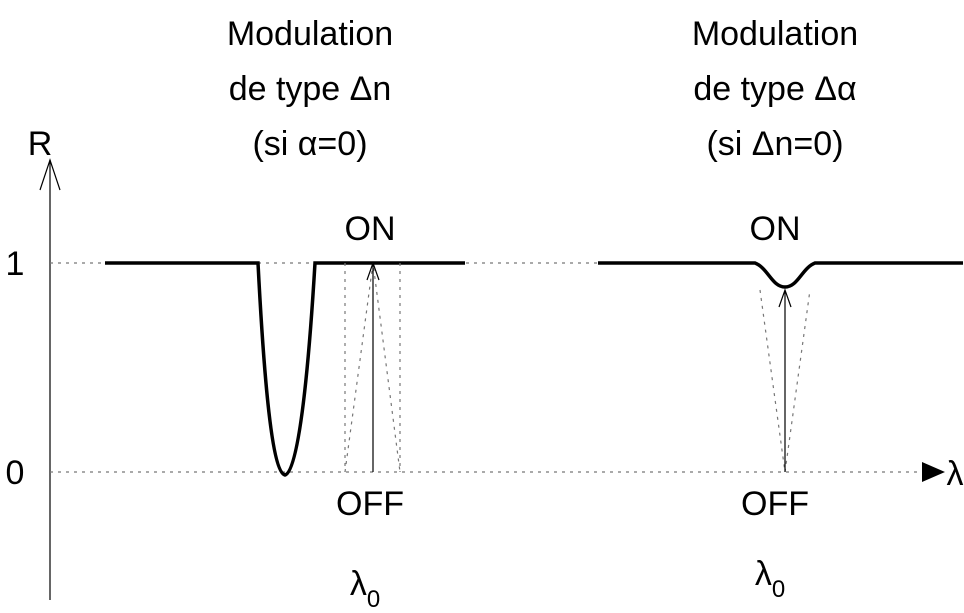 The image size is (964, 613). What do you see at coordinates (50, 174) in the screenshot?
I see `y-arrow` at bounding box center [50, 174].